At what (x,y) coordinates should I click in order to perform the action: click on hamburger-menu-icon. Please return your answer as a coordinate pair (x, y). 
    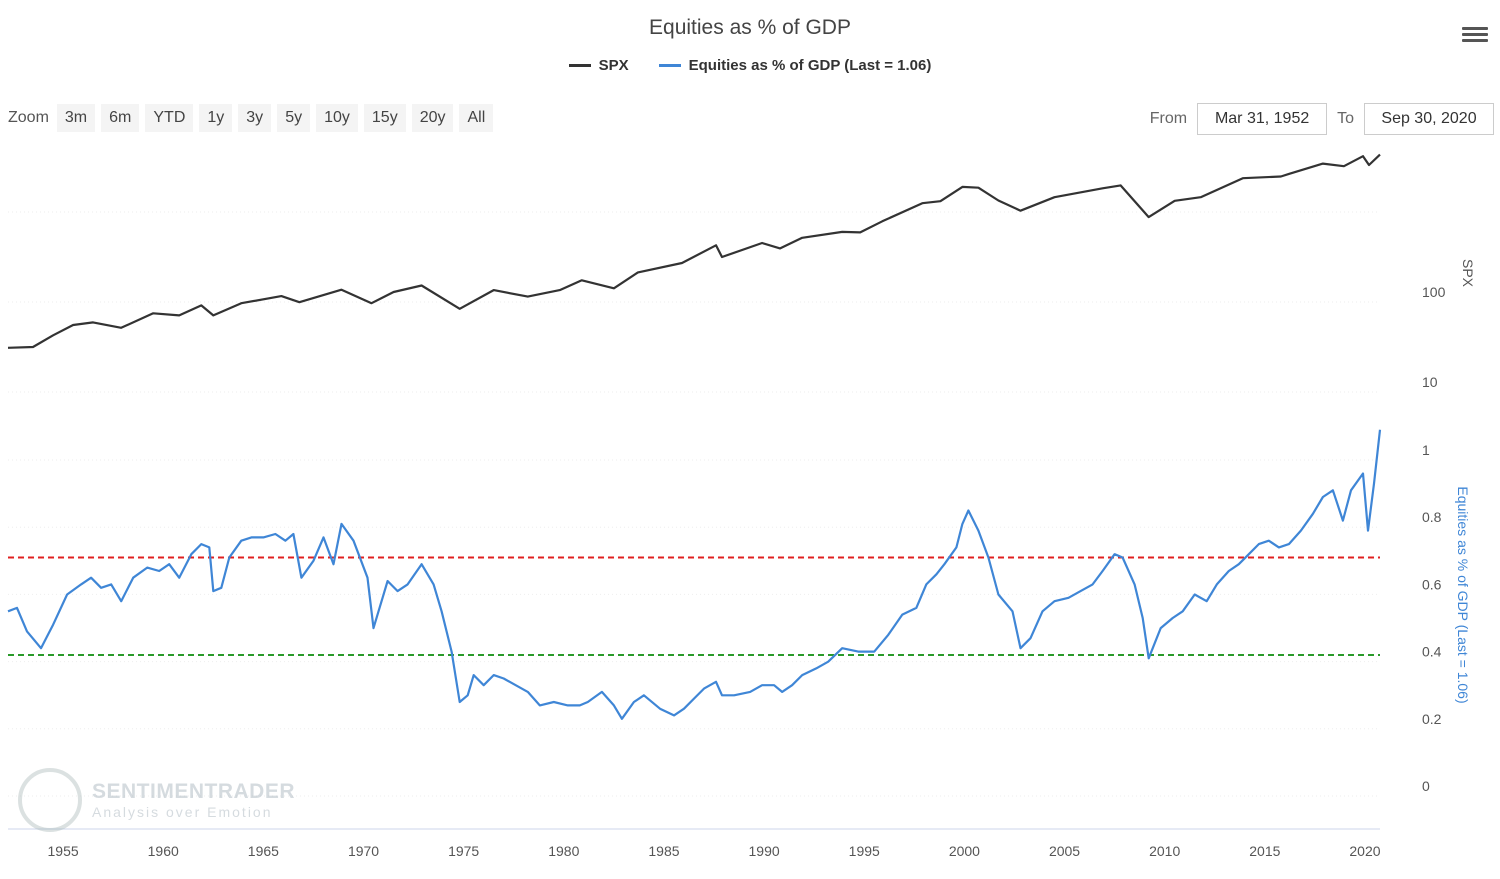
    Looking at the image, I should click on (1475, 35).